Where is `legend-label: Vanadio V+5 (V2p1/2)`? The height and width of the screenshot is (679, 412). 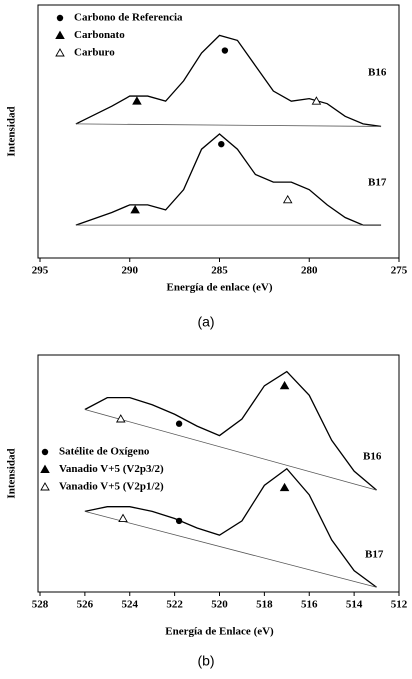
legend-label: Vanadio V+5 (V2p1/2) is located at coordinates (111, 487).